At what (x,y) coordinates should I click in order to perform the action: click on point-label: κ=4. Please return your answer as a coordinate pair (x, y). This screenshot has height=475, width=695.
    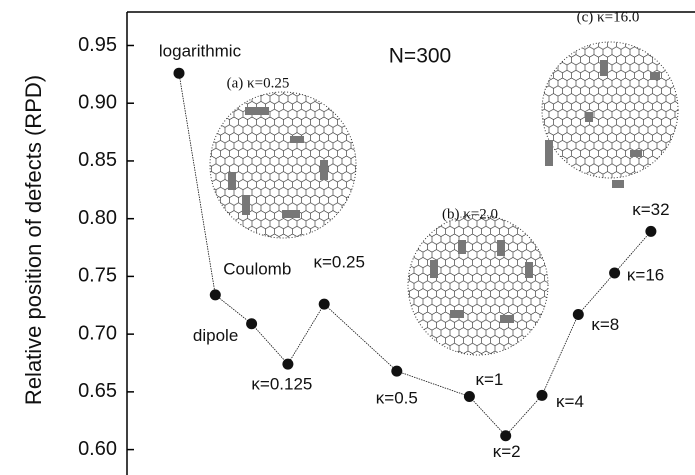
    Looking at the image, I should click on (570, 401).